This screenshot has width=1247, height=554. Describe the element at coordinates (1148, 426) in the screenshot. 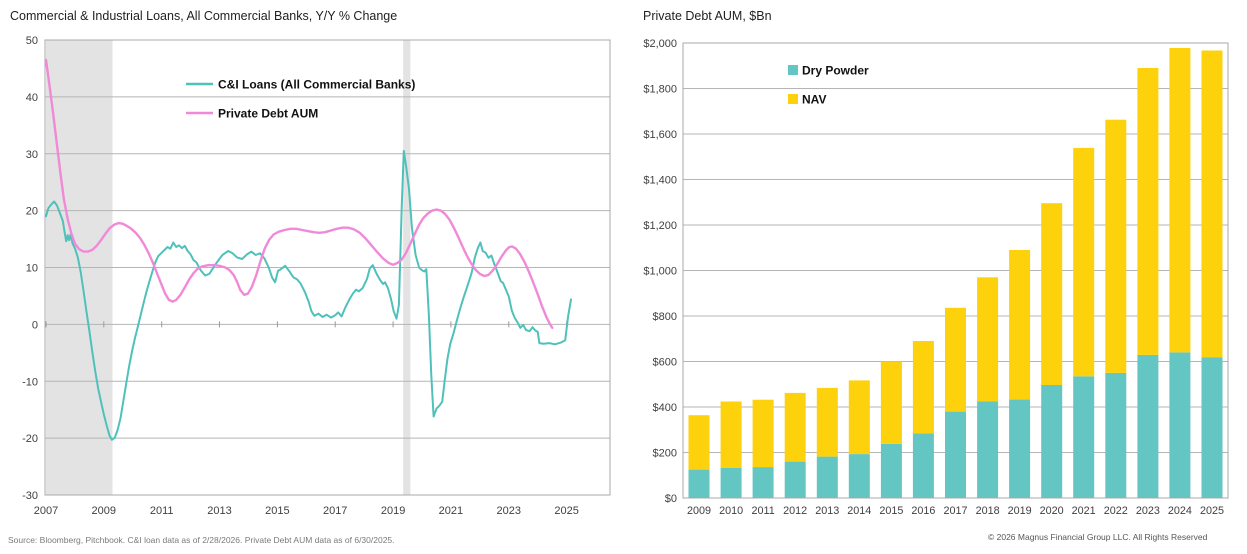

I see `bar-dry-powder-2023` at that location.